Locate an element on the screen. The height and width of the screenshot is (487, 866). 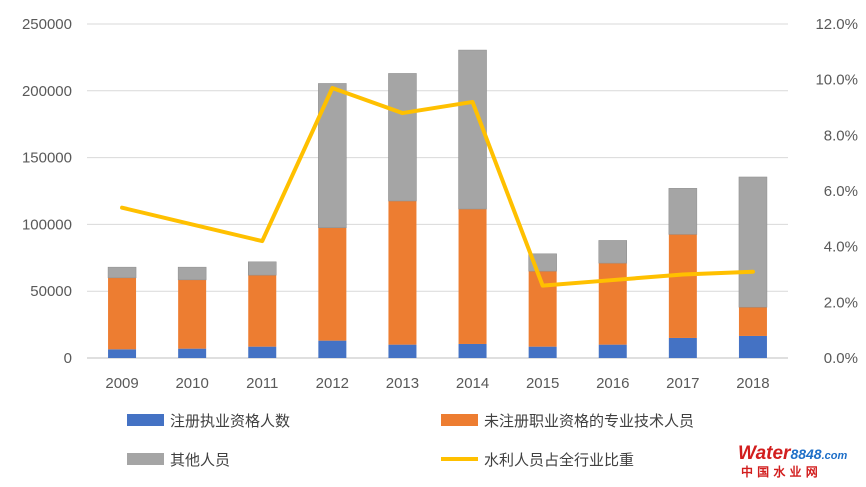
watermark-brand-num: 8848 is located at coordinates (805, 454).